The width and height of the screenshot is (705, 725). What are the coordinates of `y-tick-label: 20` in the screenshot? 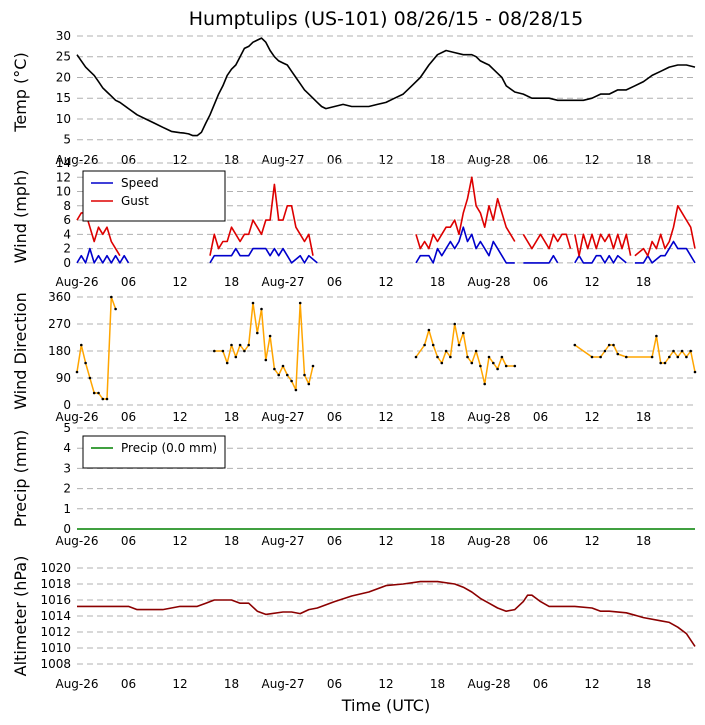 It's located at (63, 77).